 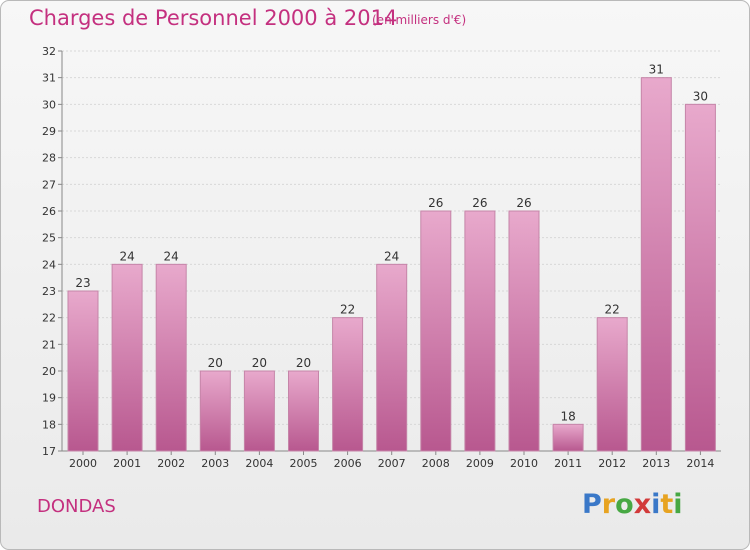 I want to click on y-tick-label: 20, so click(x=49, y=371).